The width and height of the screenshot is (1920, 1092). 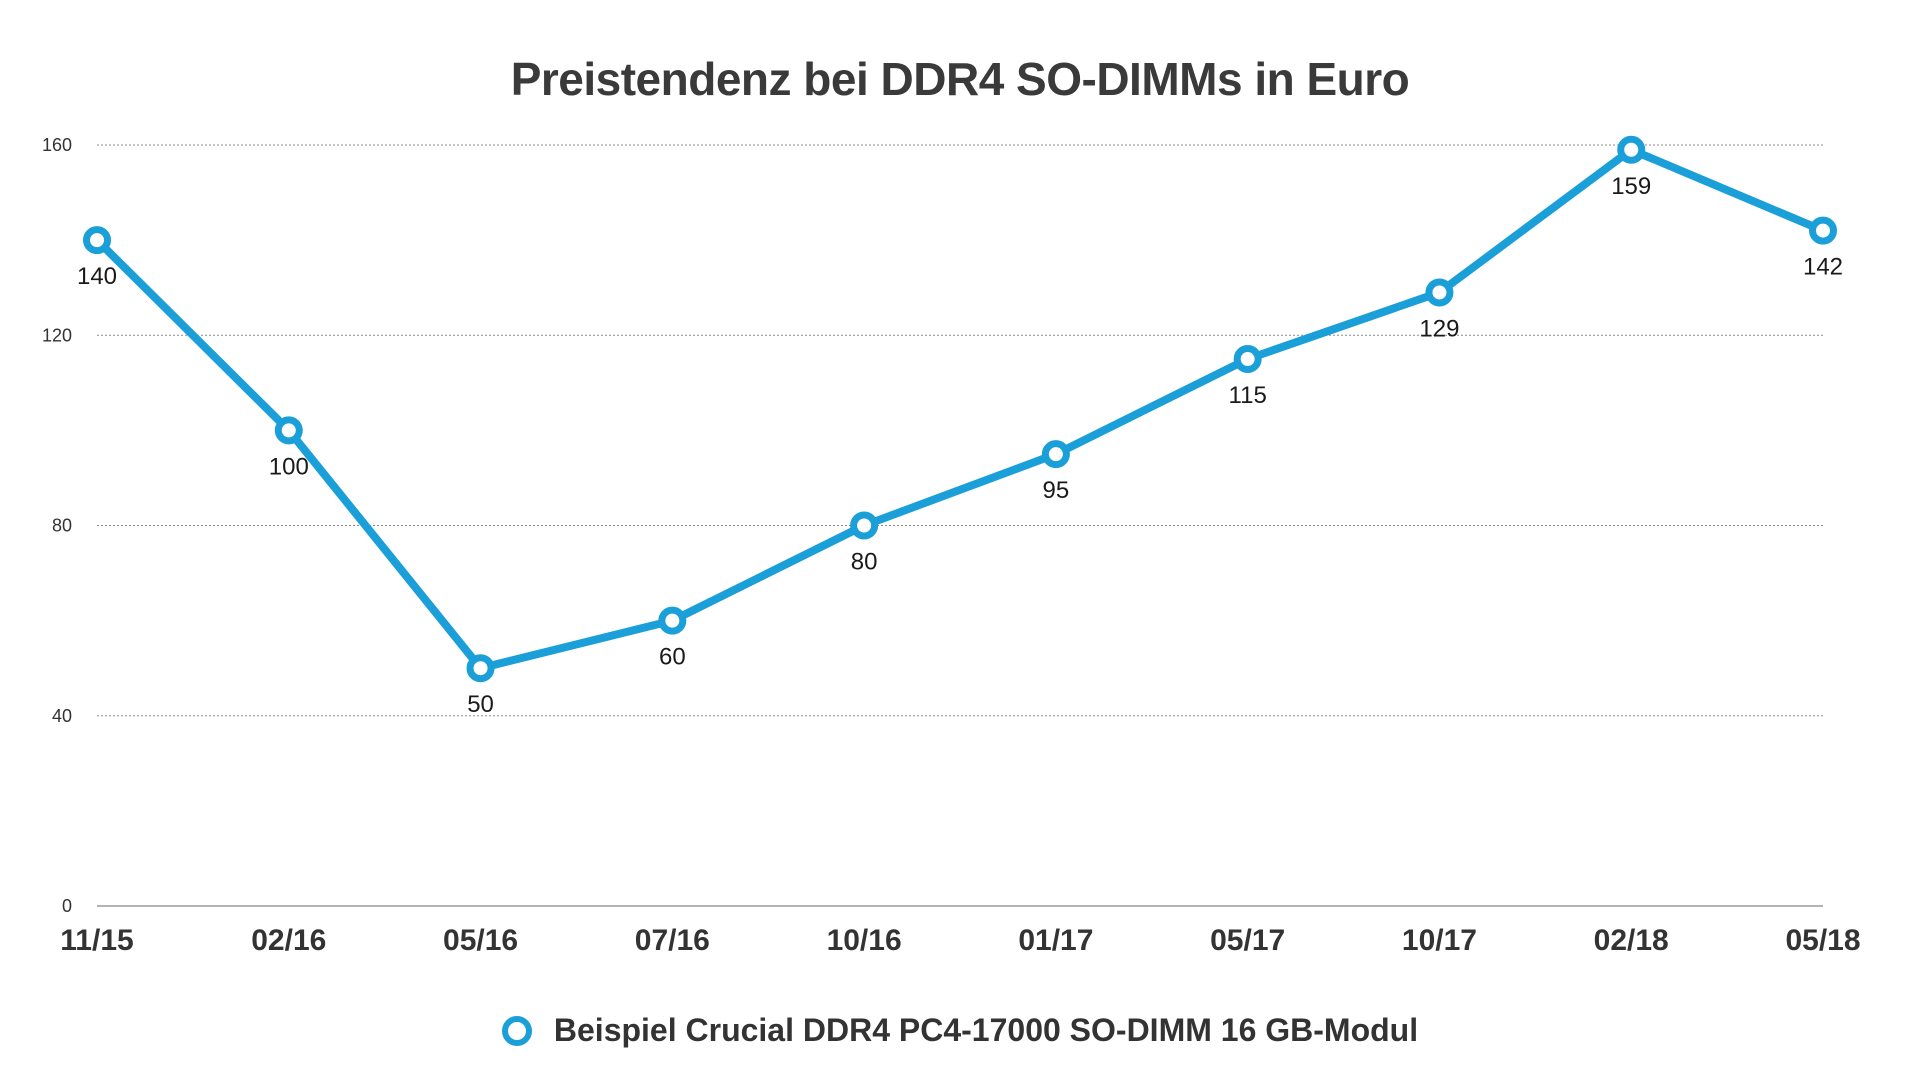 I want to click on data-label: 60, so click(x=672, y=657).